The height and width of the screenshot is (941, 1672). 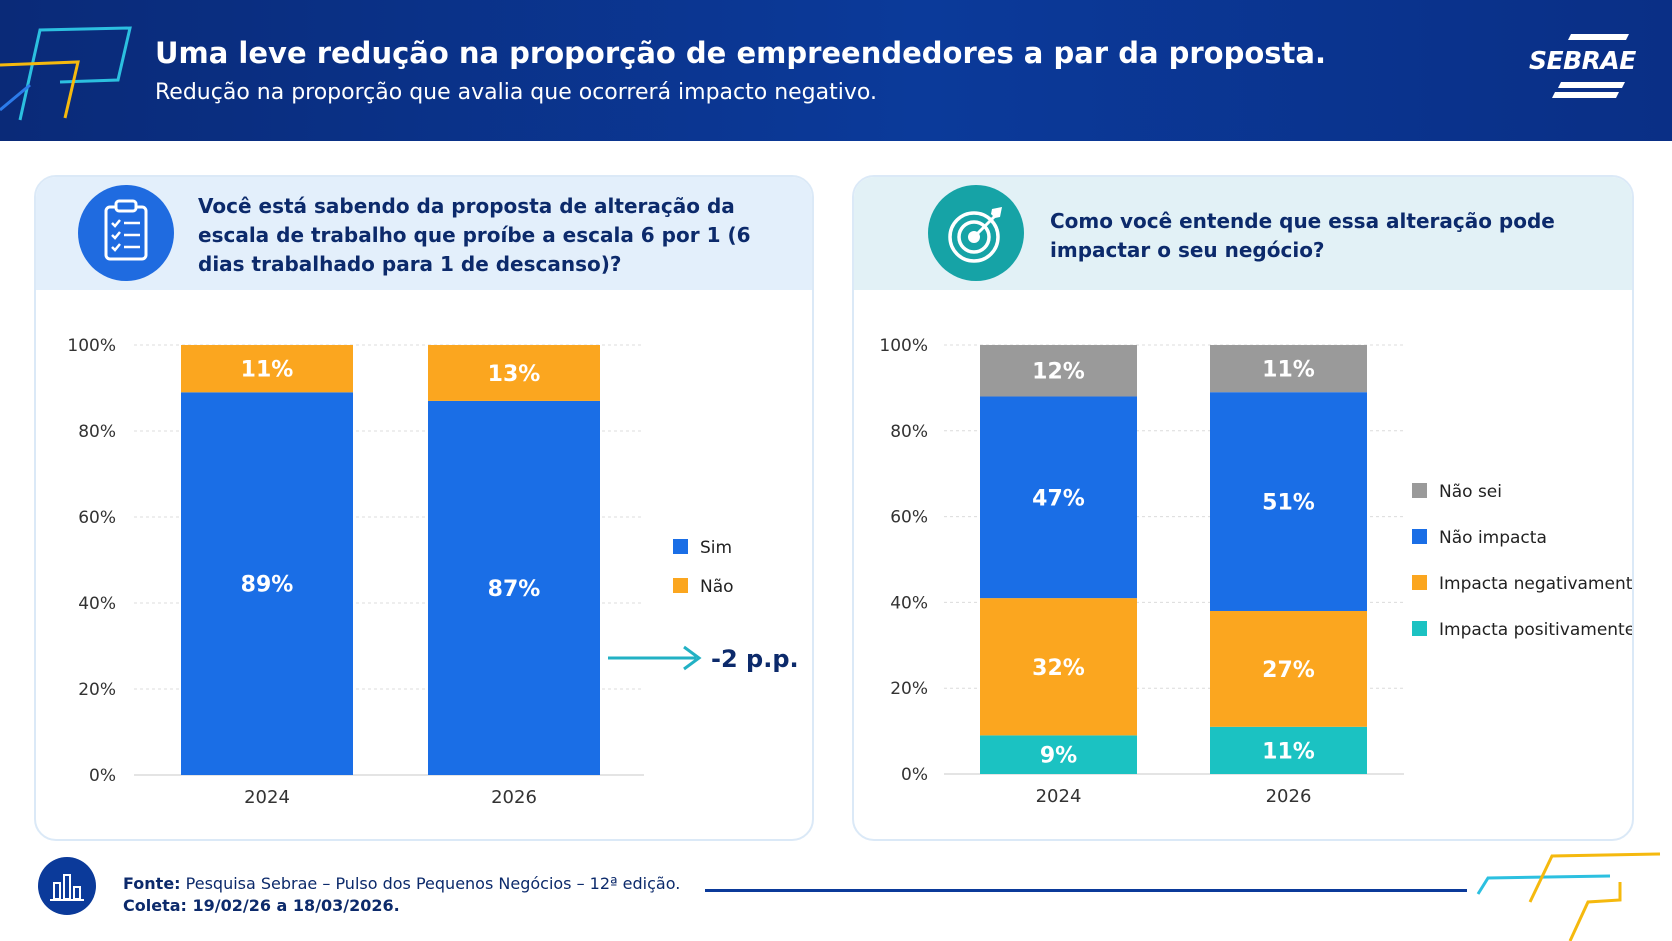 What do you see at coordinates (66, 73) in the screenshot?
I see `header-decoration` at bounding box center [66, 73].